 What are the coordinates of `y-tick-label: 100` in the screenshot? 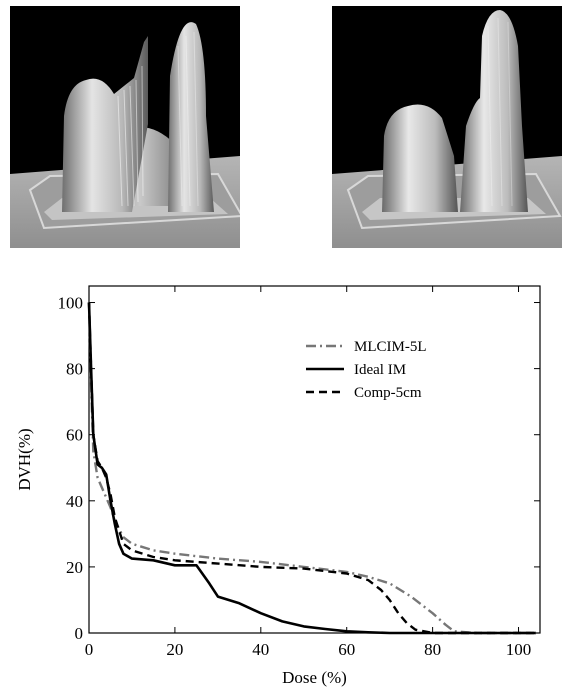 It's located at (71, 303).